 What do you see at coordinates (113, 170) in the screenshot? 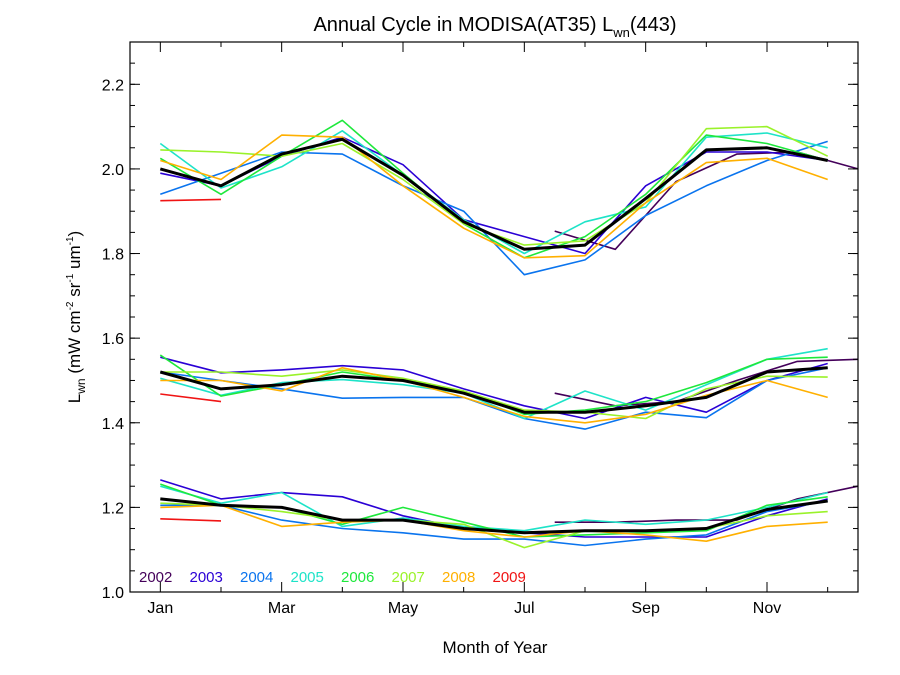
I see `y-tick-label: 2.0` at bounding box center [113, 170].